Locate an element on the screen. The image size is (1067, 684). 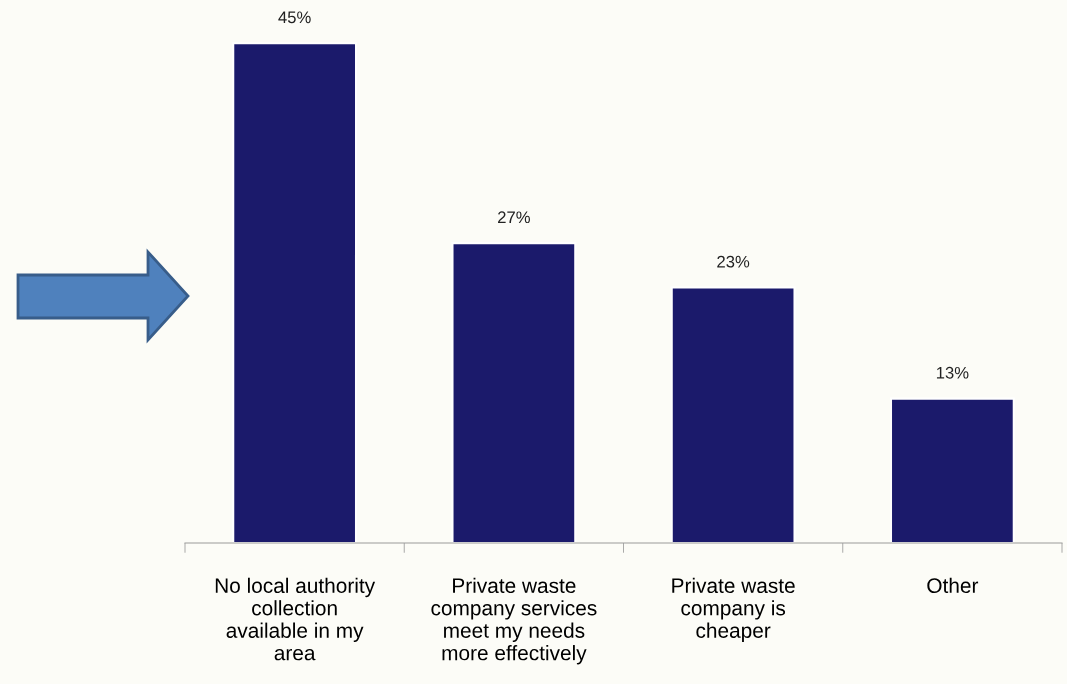
x-tick-label: Other is located at coordinates (953, 585).